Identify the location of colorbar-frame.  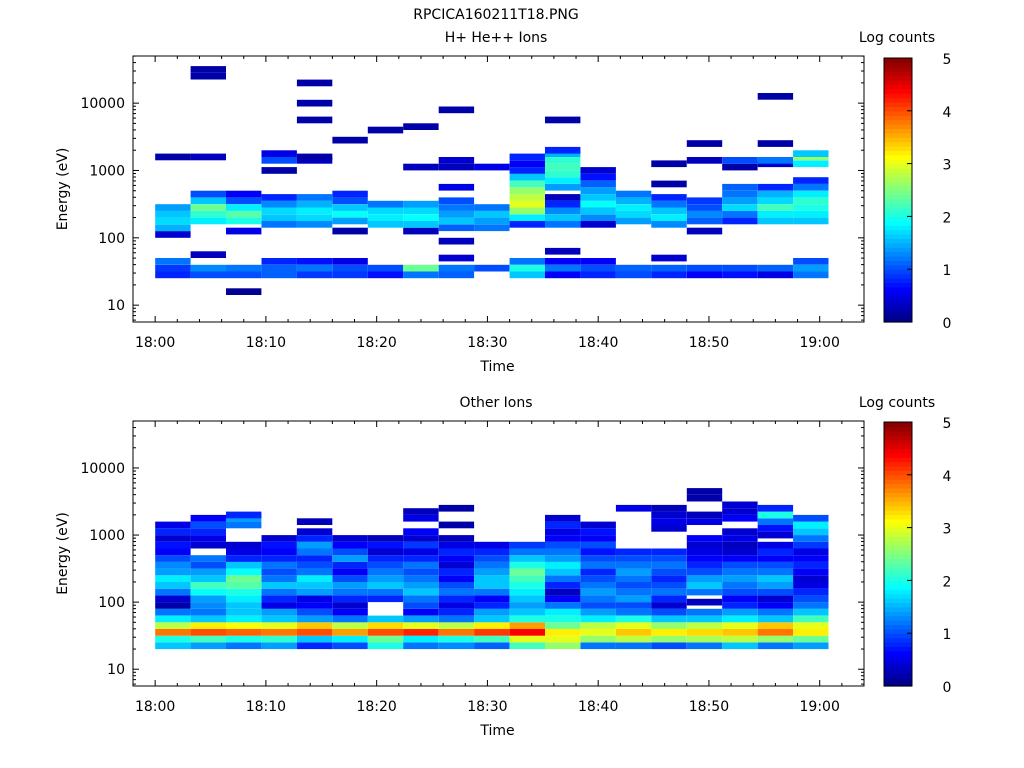
(898, 190).